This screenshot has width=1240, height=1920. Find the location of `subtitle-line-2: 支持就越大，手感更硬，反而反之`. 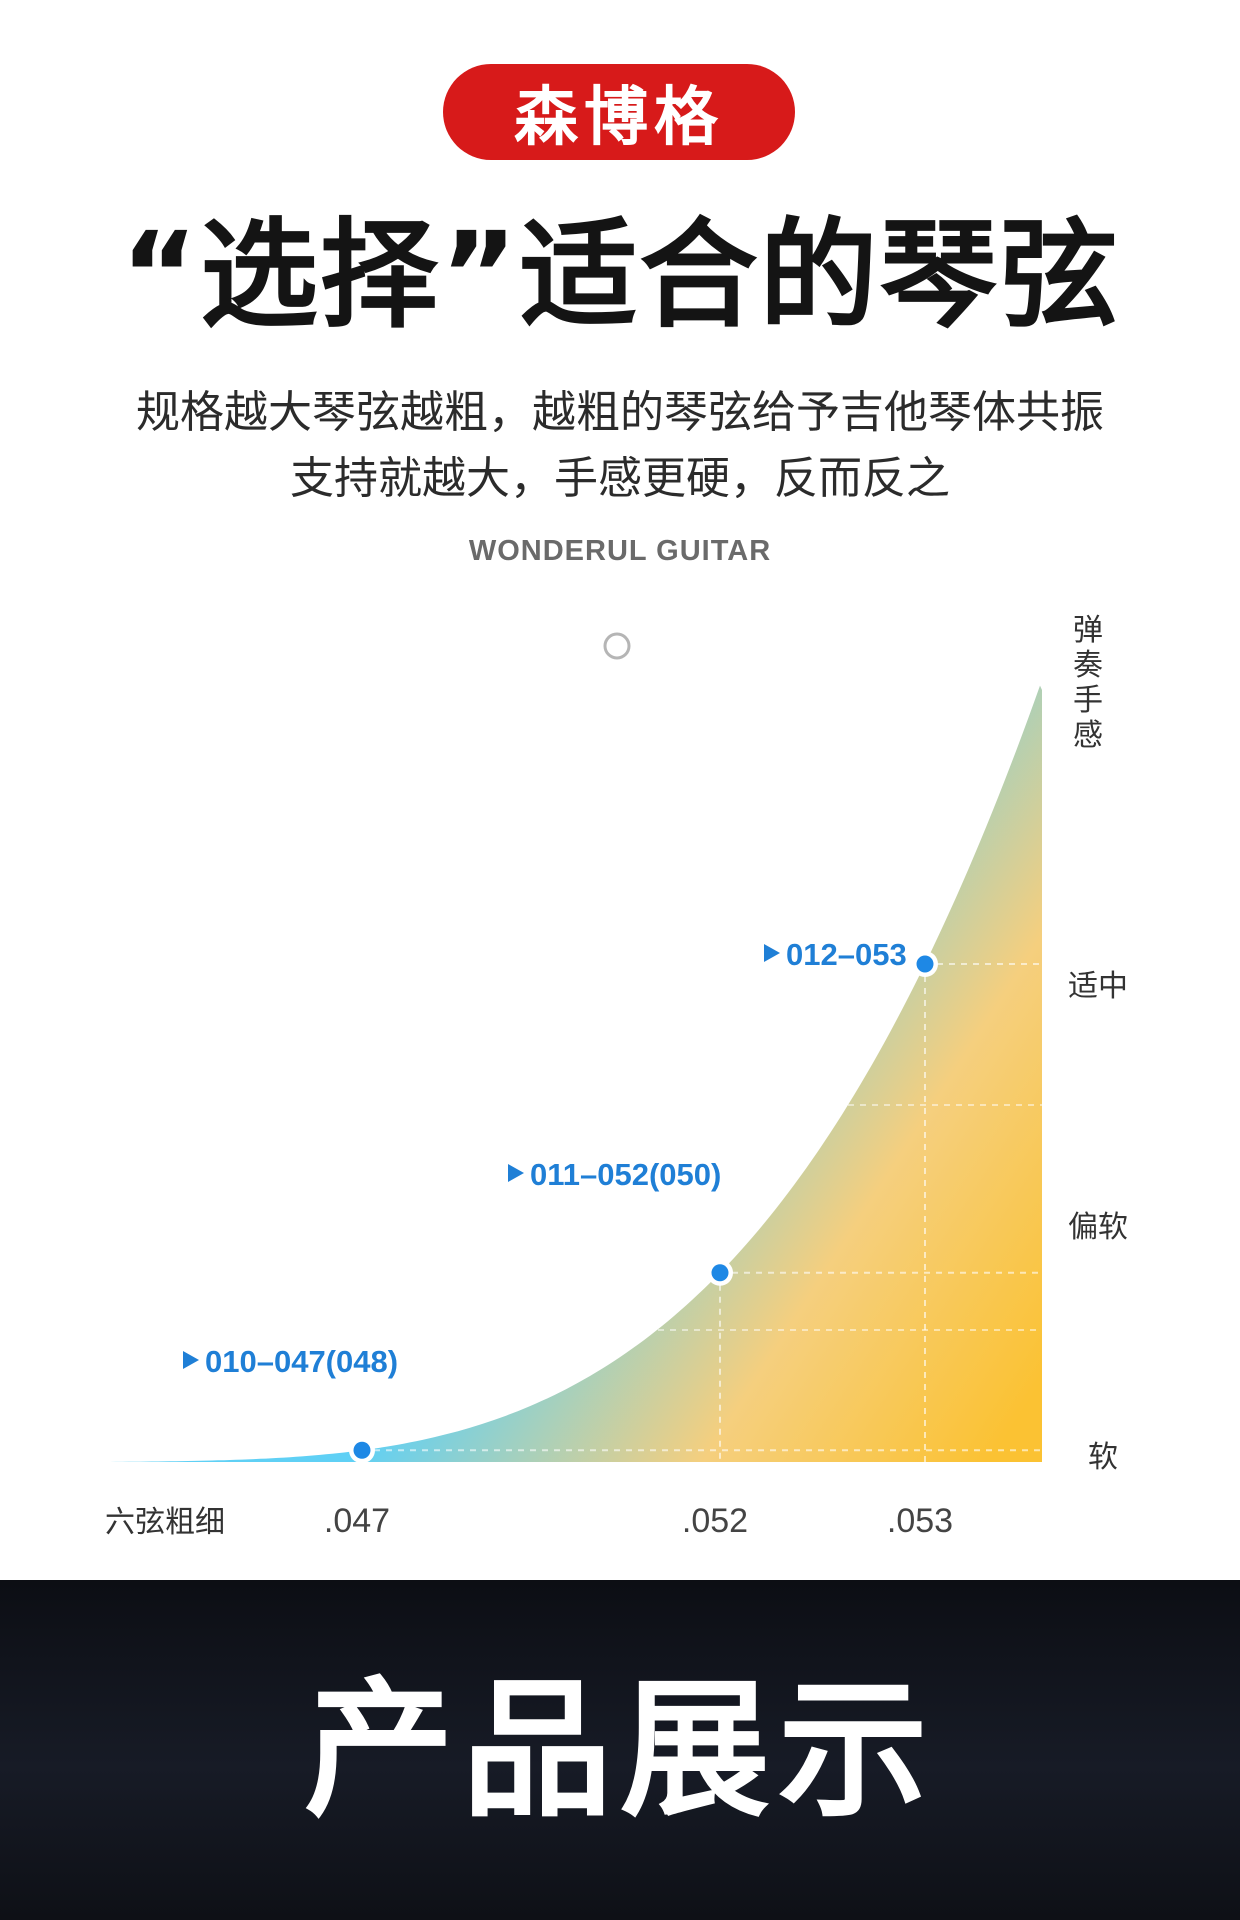

subtitle-line-2: 支持就越大，手感更硬，反而反之 is located at coordinates (620, 478).